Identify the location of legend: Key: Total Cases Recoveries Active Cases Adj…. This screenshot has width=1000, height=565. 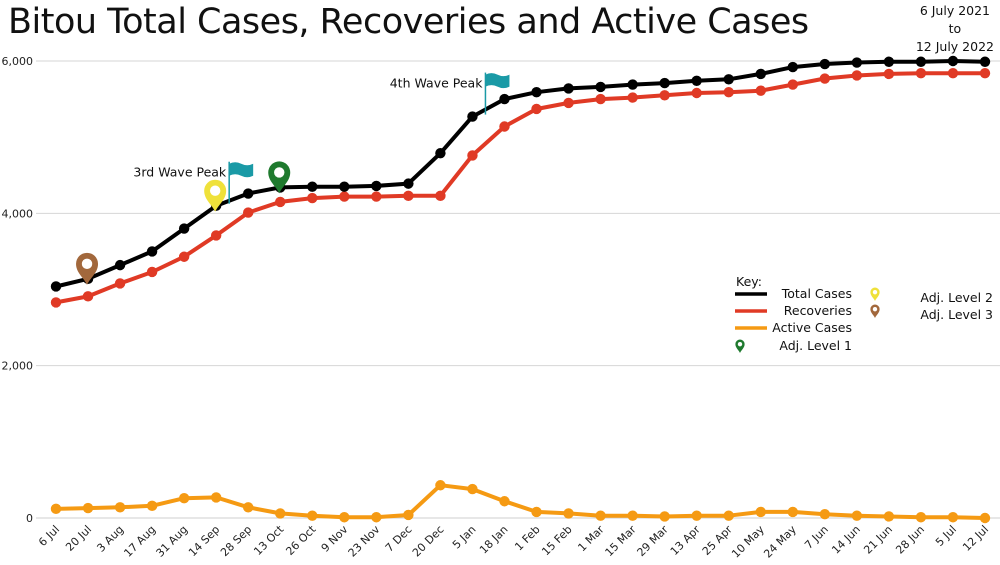
(864, 313).